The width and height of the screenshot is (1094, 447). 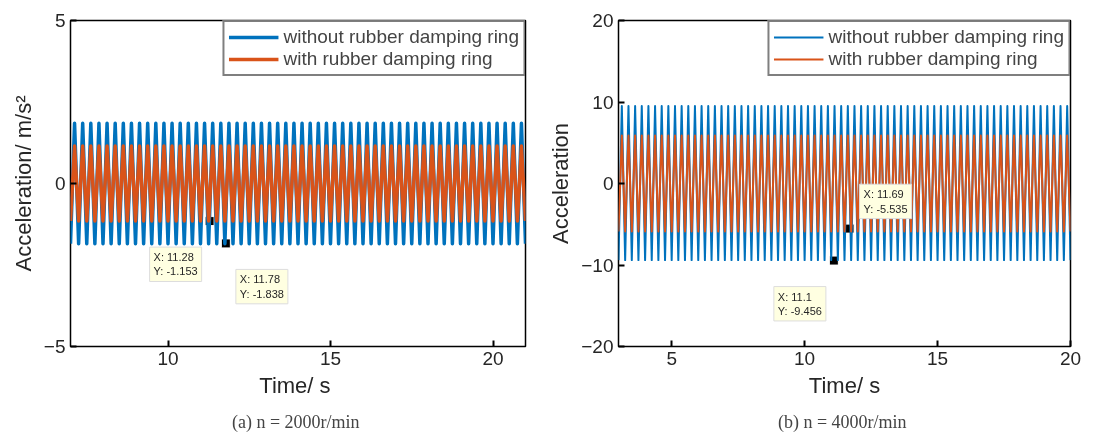 I want to click on y-tick-label: 10, so click(x=603, y=102).